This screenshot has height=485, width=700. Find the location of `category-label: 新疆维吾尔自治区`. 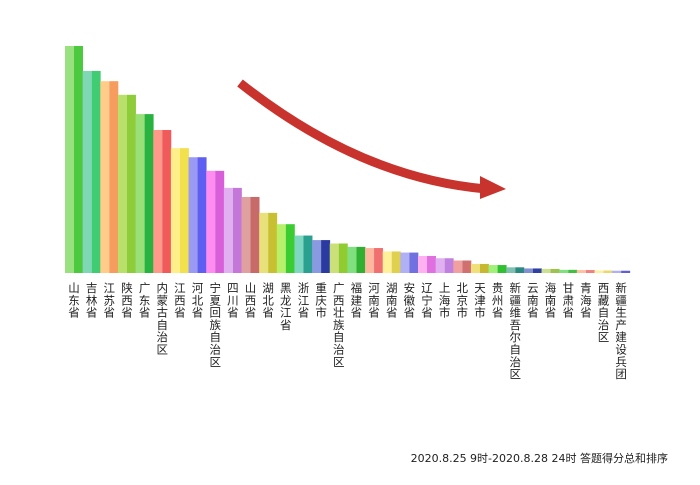

category-label: 新疆维吾尔自治区 is located at coordinates (516, 331).